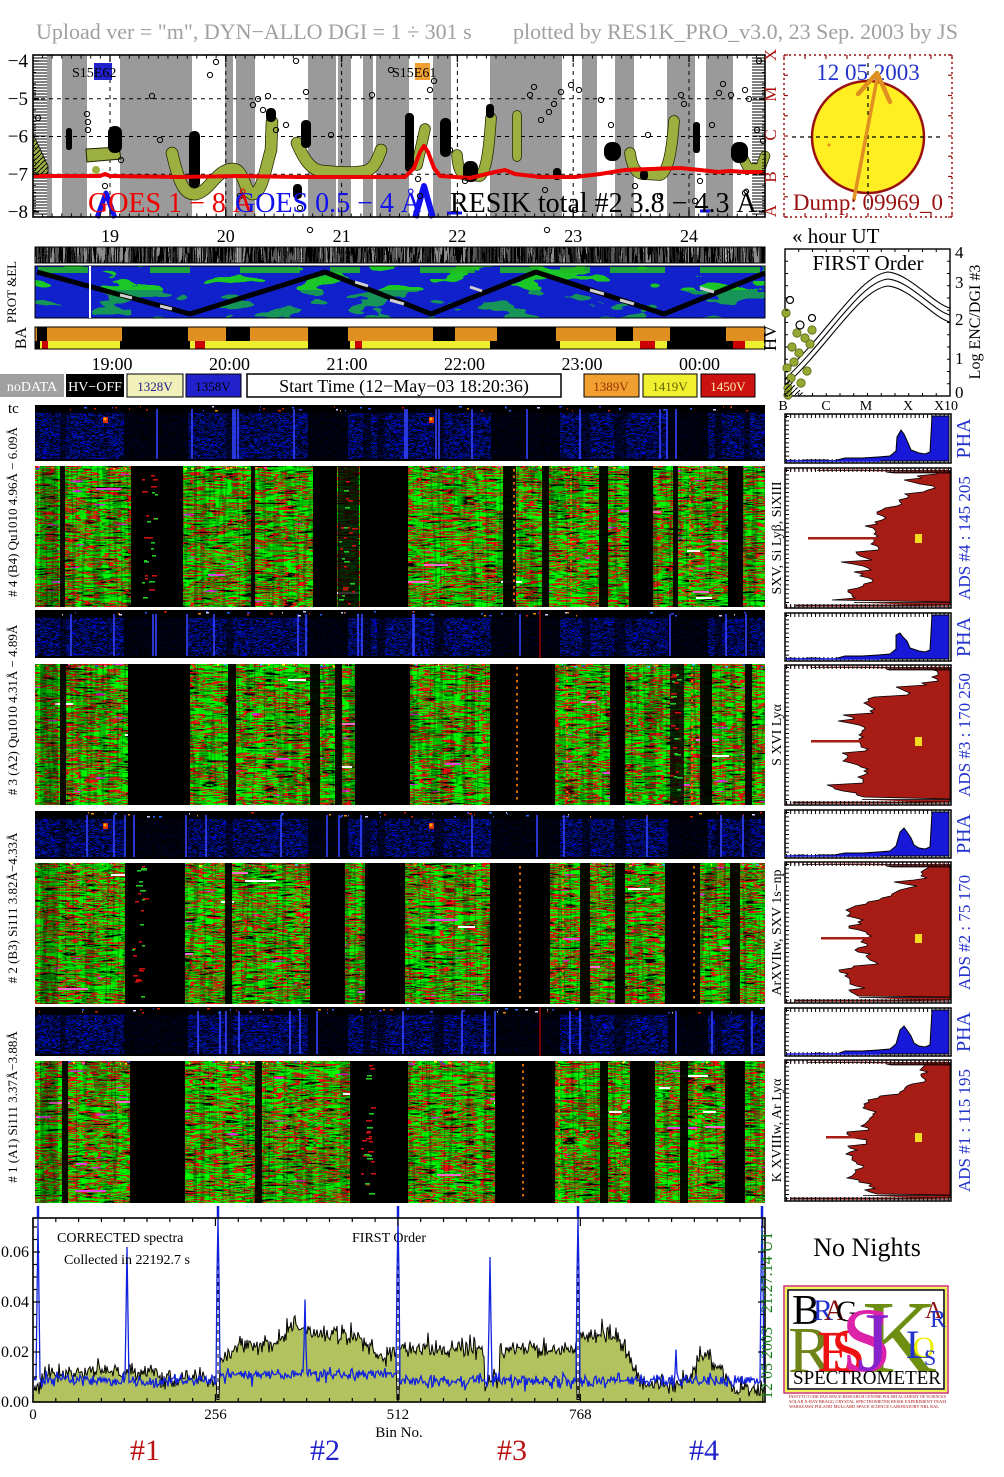  What do you see at coordinates (868, 202) in the screenshot?
I see `svg-text: Dump: 09969_0` at bounding box center [868, 202].